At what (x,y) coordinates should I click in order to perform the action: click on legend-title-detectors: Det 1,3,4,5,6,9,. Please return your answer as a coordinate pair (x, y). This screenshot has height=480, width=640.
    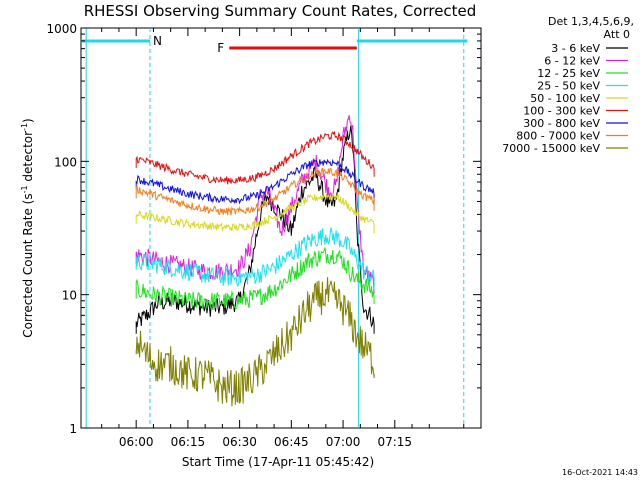
    Looking at the image, I should click on (591, 21).